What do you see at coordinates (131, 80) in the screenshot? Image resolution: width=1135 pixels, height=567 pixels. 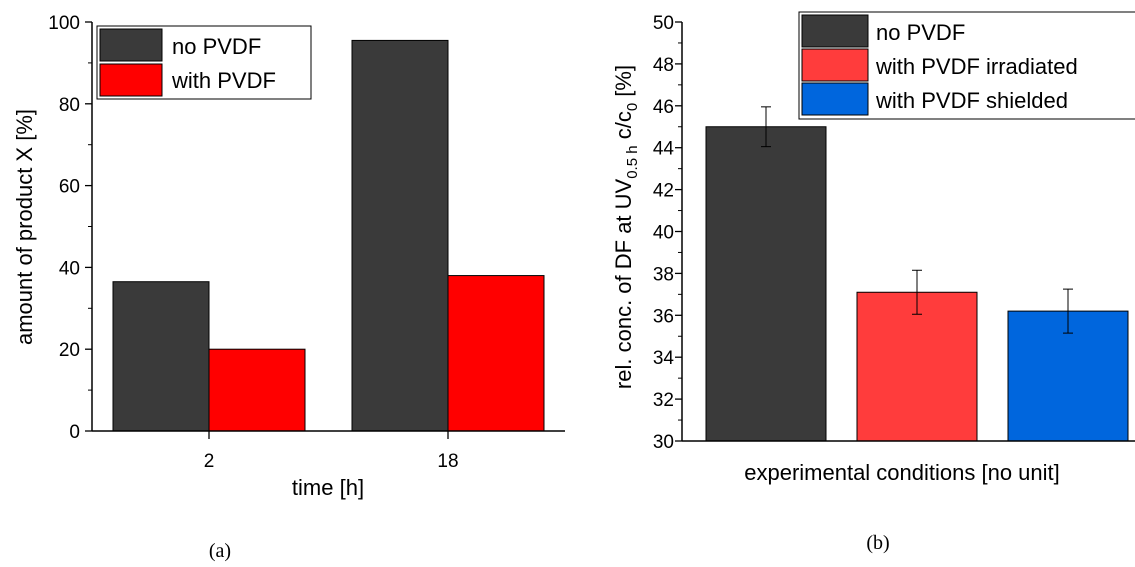 I see `legend-a-swatch-with-pvdf` at bounding box center [131, 80].